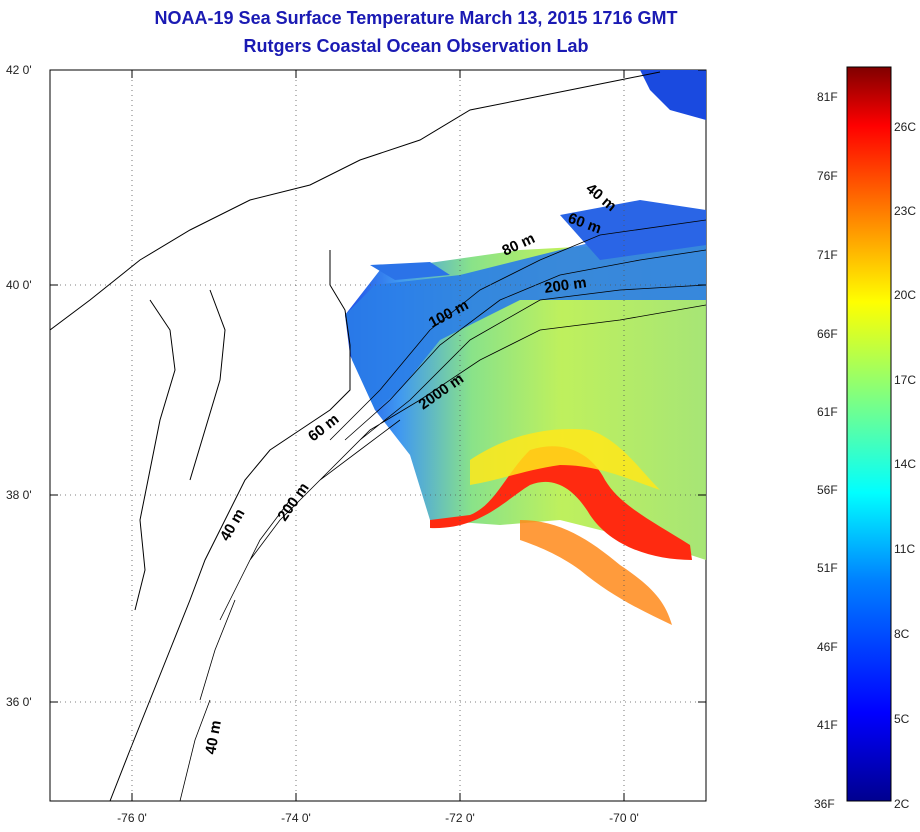 The height and width of the screenshot is (832, 920). What do you see at coordinates (827, 412) in the screenshot?
I see `fahrenheit-label: 61F` at bounding box center [827, 412].